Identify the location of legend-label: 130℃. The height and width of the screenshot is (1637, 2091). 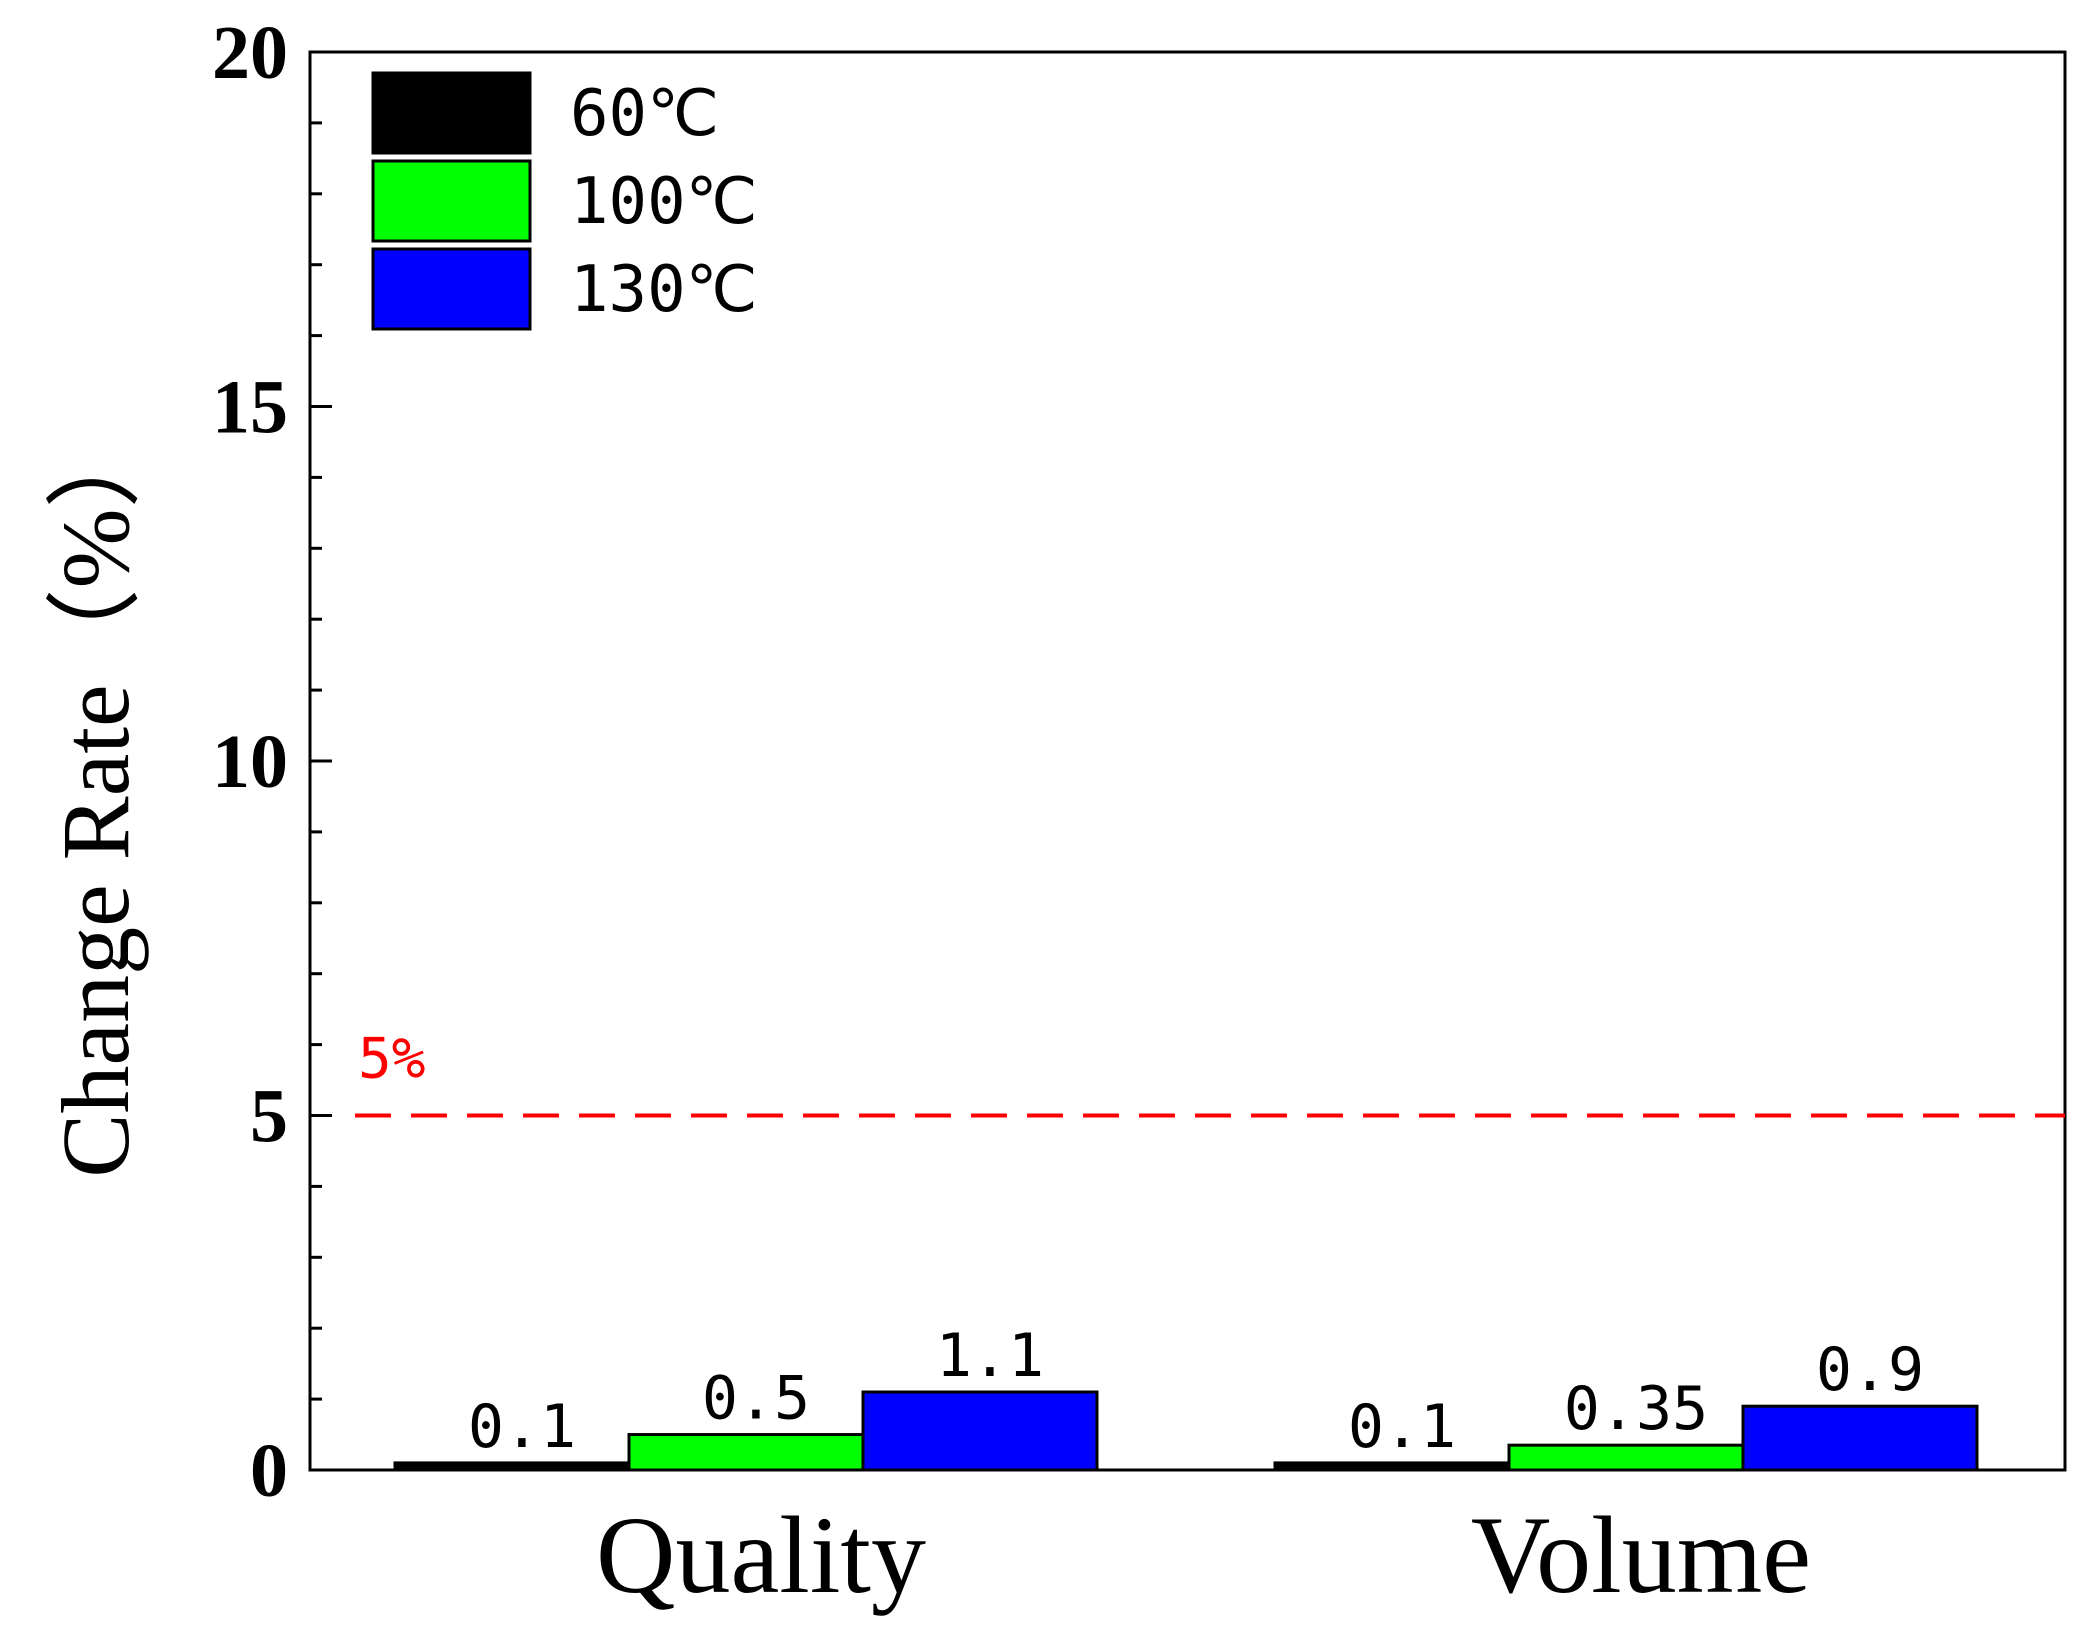
(663, 290).